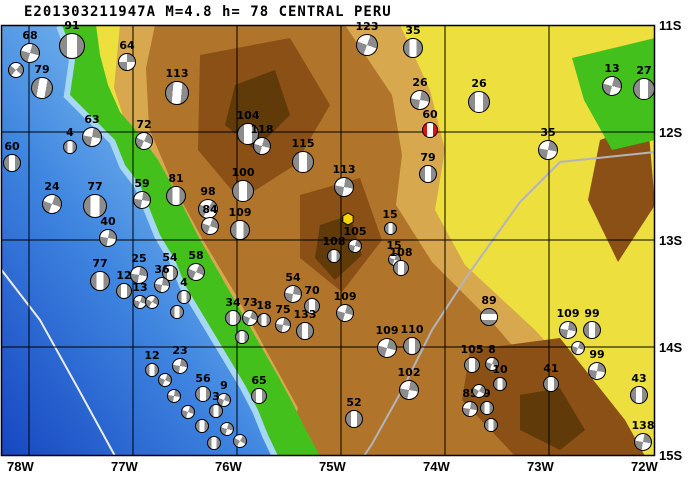 Image resolution: width=695 pixels, height=486 pixels. What do you see at coordinates (176, 178) in the screenshot?
I see `event-depth-label: 81` at bounding box center [176, 178].